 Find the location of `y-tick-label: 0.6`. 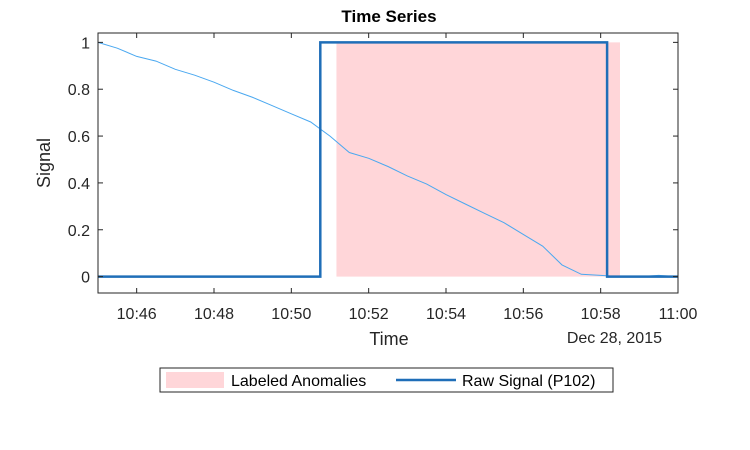

y-tick-label: 0.6 is located at coordinates (79, 137).